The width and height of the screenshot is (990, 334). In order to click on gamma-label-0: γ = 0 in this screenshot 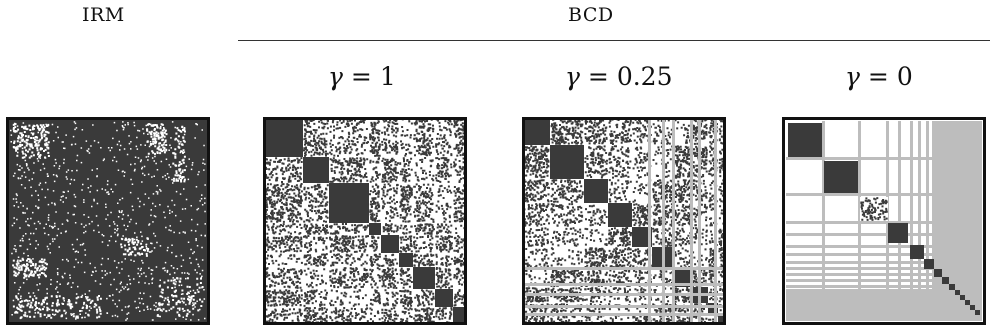, I will do `click(879, 76)`.